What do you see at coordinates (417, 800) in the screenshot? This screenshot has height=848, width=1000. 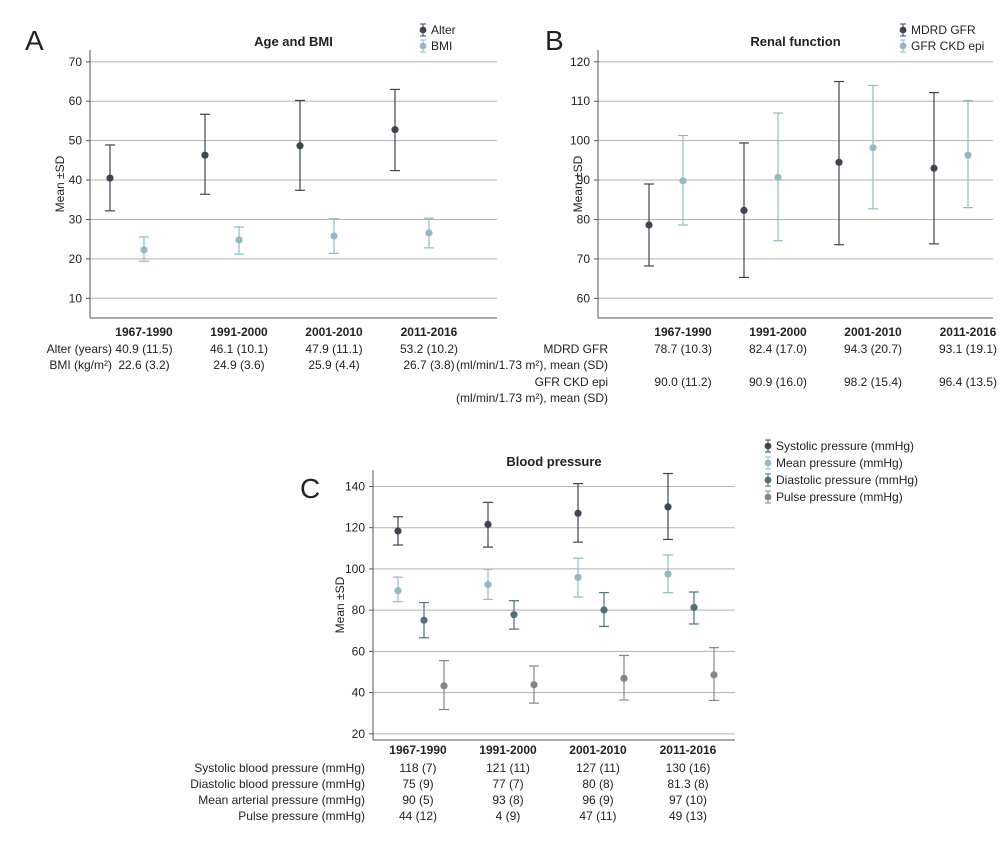 I see `table-cell: 90 (5)` at bounding box center [417, 800].